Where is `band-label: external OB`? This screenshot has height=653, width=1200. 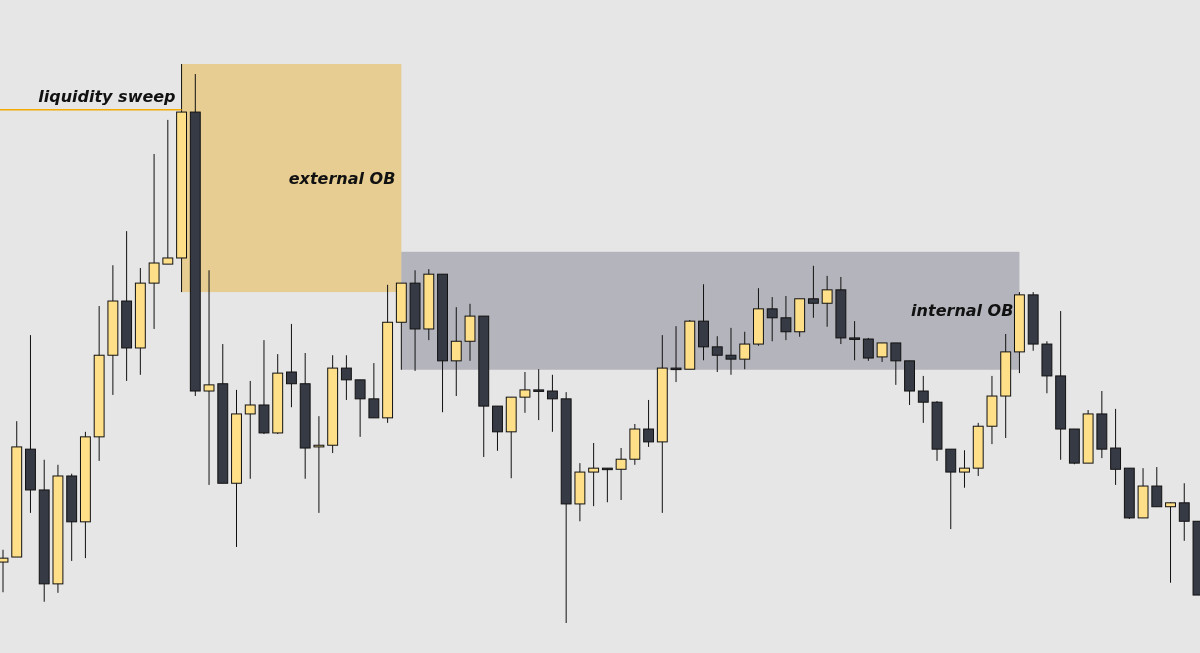
band-label: external OB is located at coordinates (342, 178).